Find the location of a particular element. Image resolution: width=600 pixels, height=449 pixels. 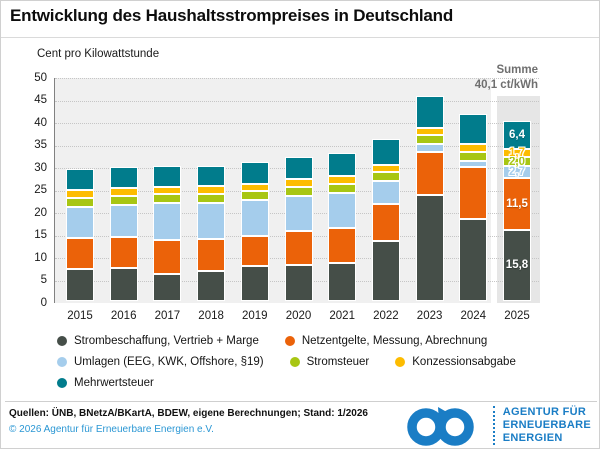

y-axis-tick-label-30: 30 is located at coordinates (40, 167).